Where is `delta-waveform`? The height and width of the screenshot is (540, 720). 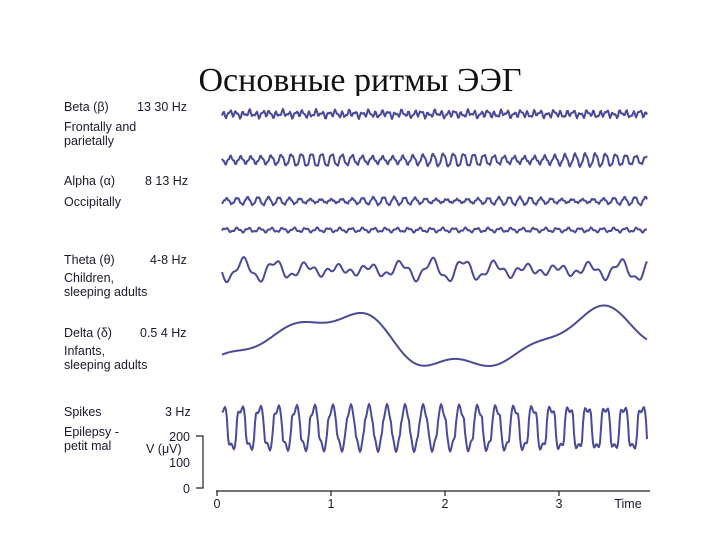
delta-waveform is located at coordinates (434, 335).